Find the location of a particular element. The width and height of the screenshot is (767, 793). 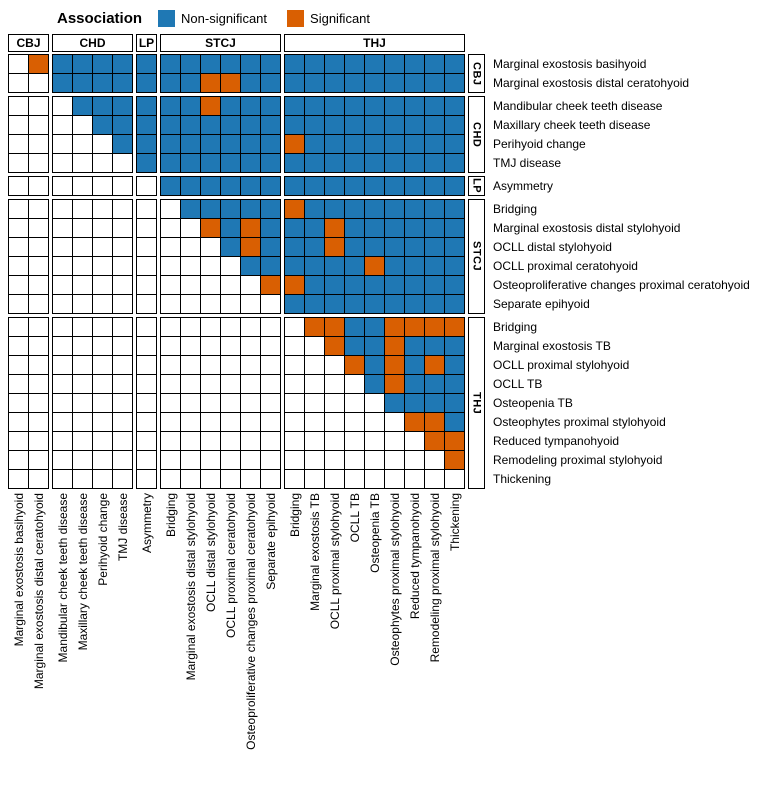

row-group-strip-label: CBJ is located at coordinates (476, 73).